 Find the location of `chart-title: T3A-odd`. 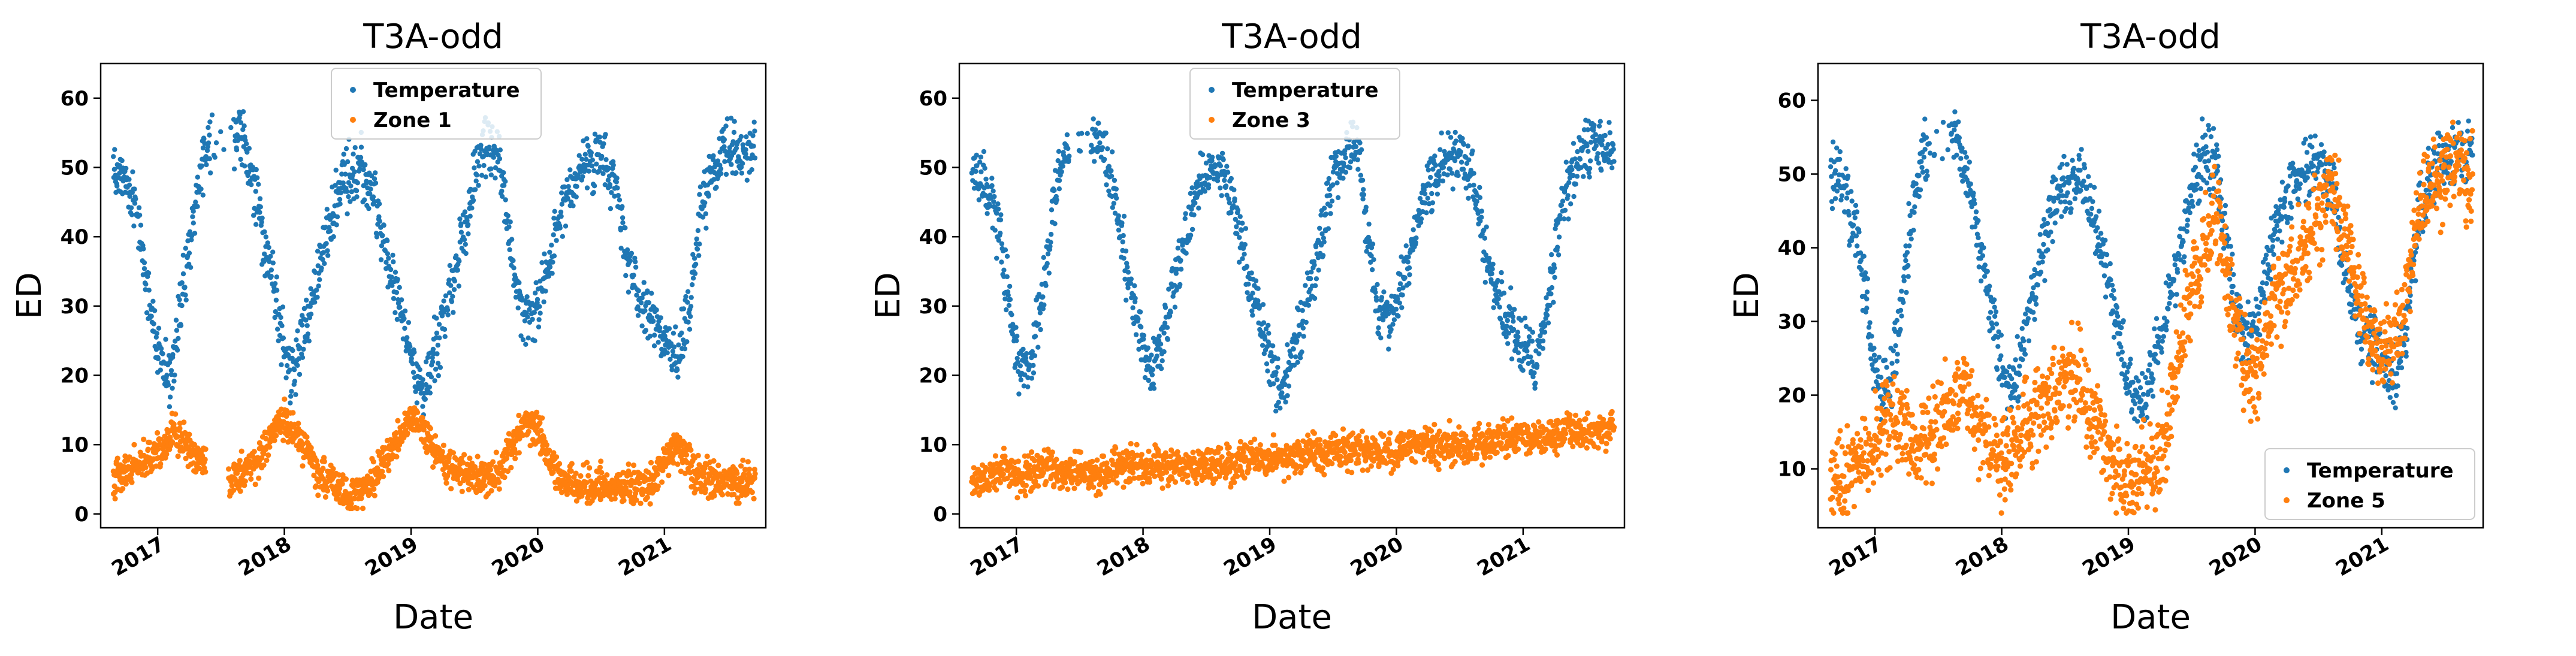

chart-title: T3A-odd is located at coordinates (433, 36).